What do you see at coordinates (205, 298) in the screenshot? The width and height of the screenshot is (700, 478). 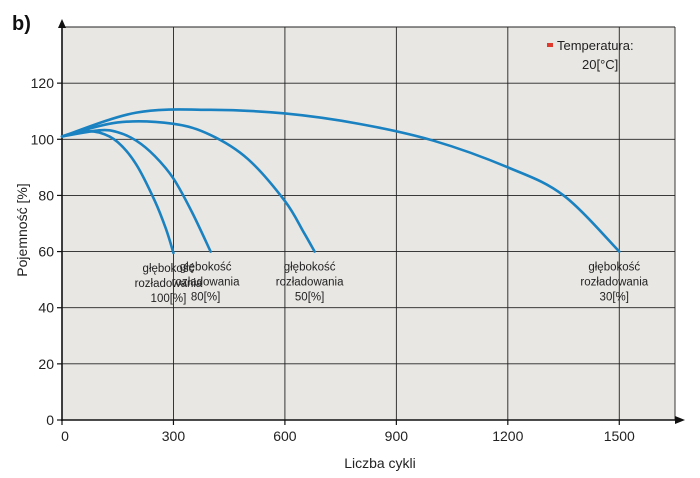 I see `series-annotation-2: 80[%]` at bounding box center [205, 298].